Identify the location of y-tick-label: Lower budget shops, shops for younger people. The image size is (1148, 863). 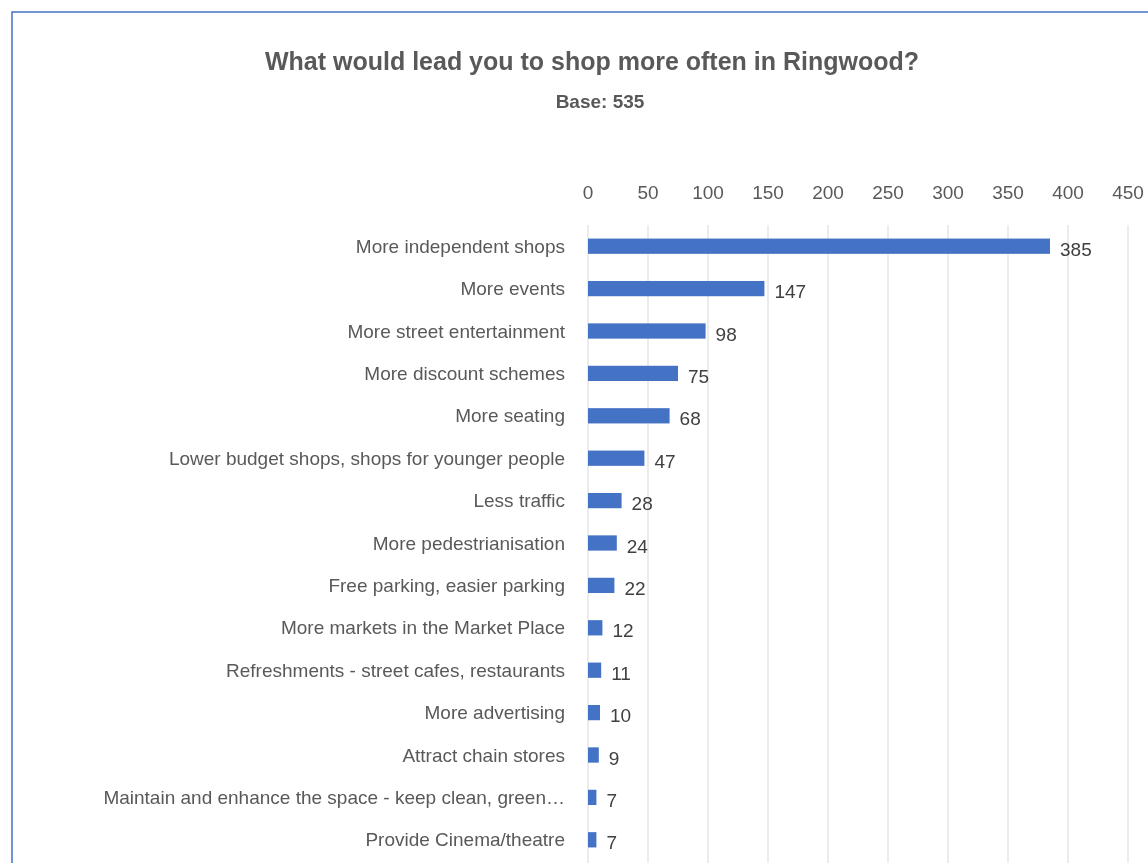
(366, 458).